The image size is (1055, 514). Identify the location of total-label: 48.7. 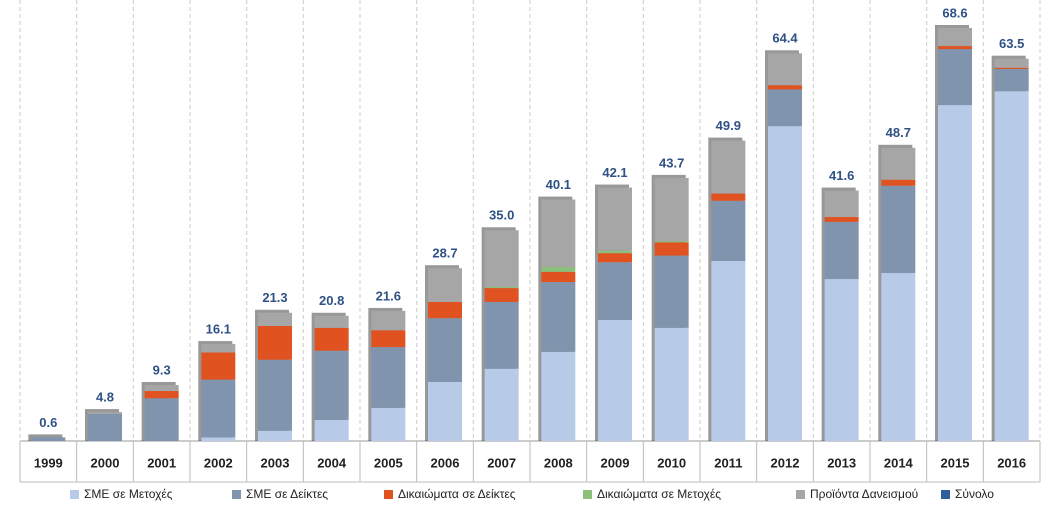
(898, 132).